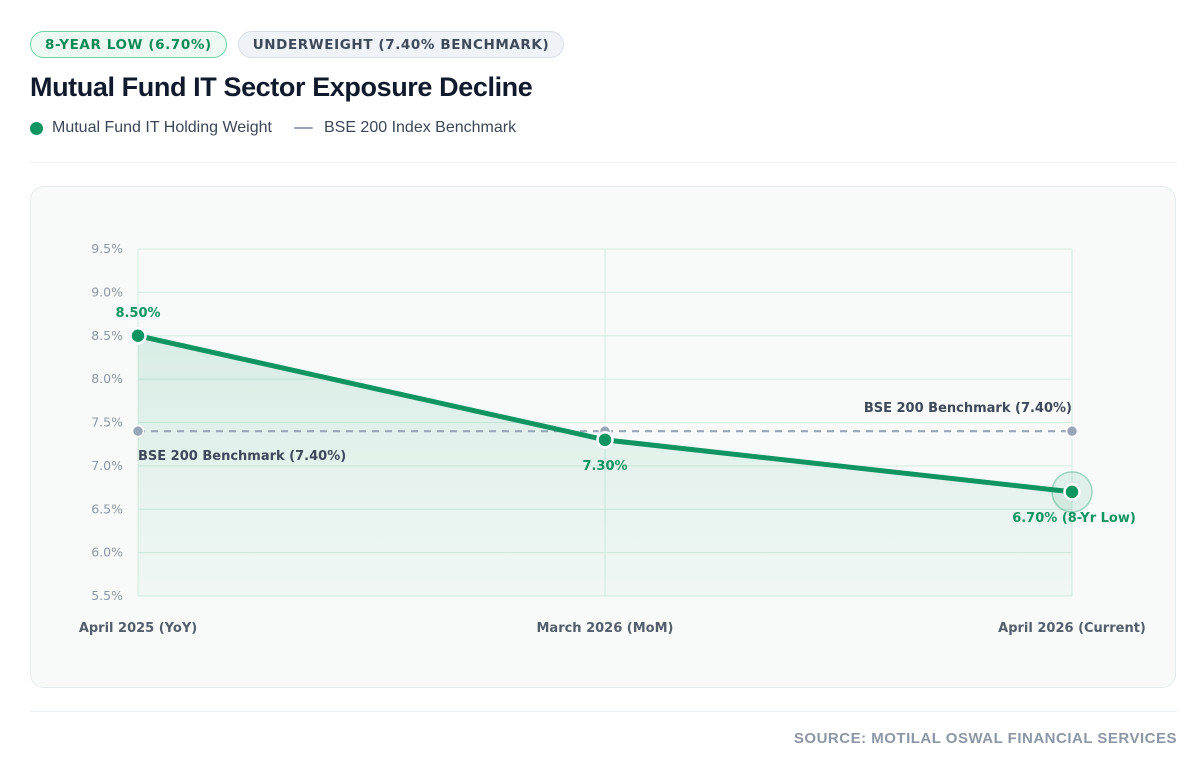 This screenshot has height=772, width=1199. Describe the element at coordinates (1072, 628) in the screenshot. I see `x-tick-label: April 2026 (Current)` at that location.